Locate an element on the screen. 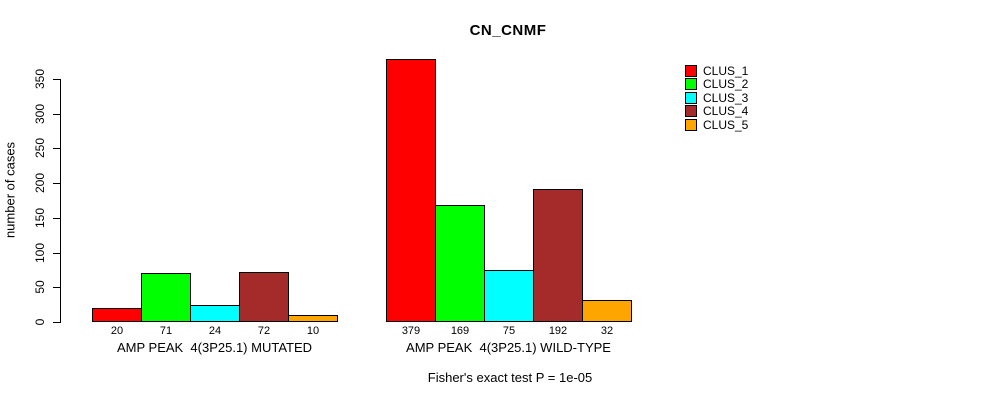  legend-item: CLUS_2 is located at coordinates (717, 84).